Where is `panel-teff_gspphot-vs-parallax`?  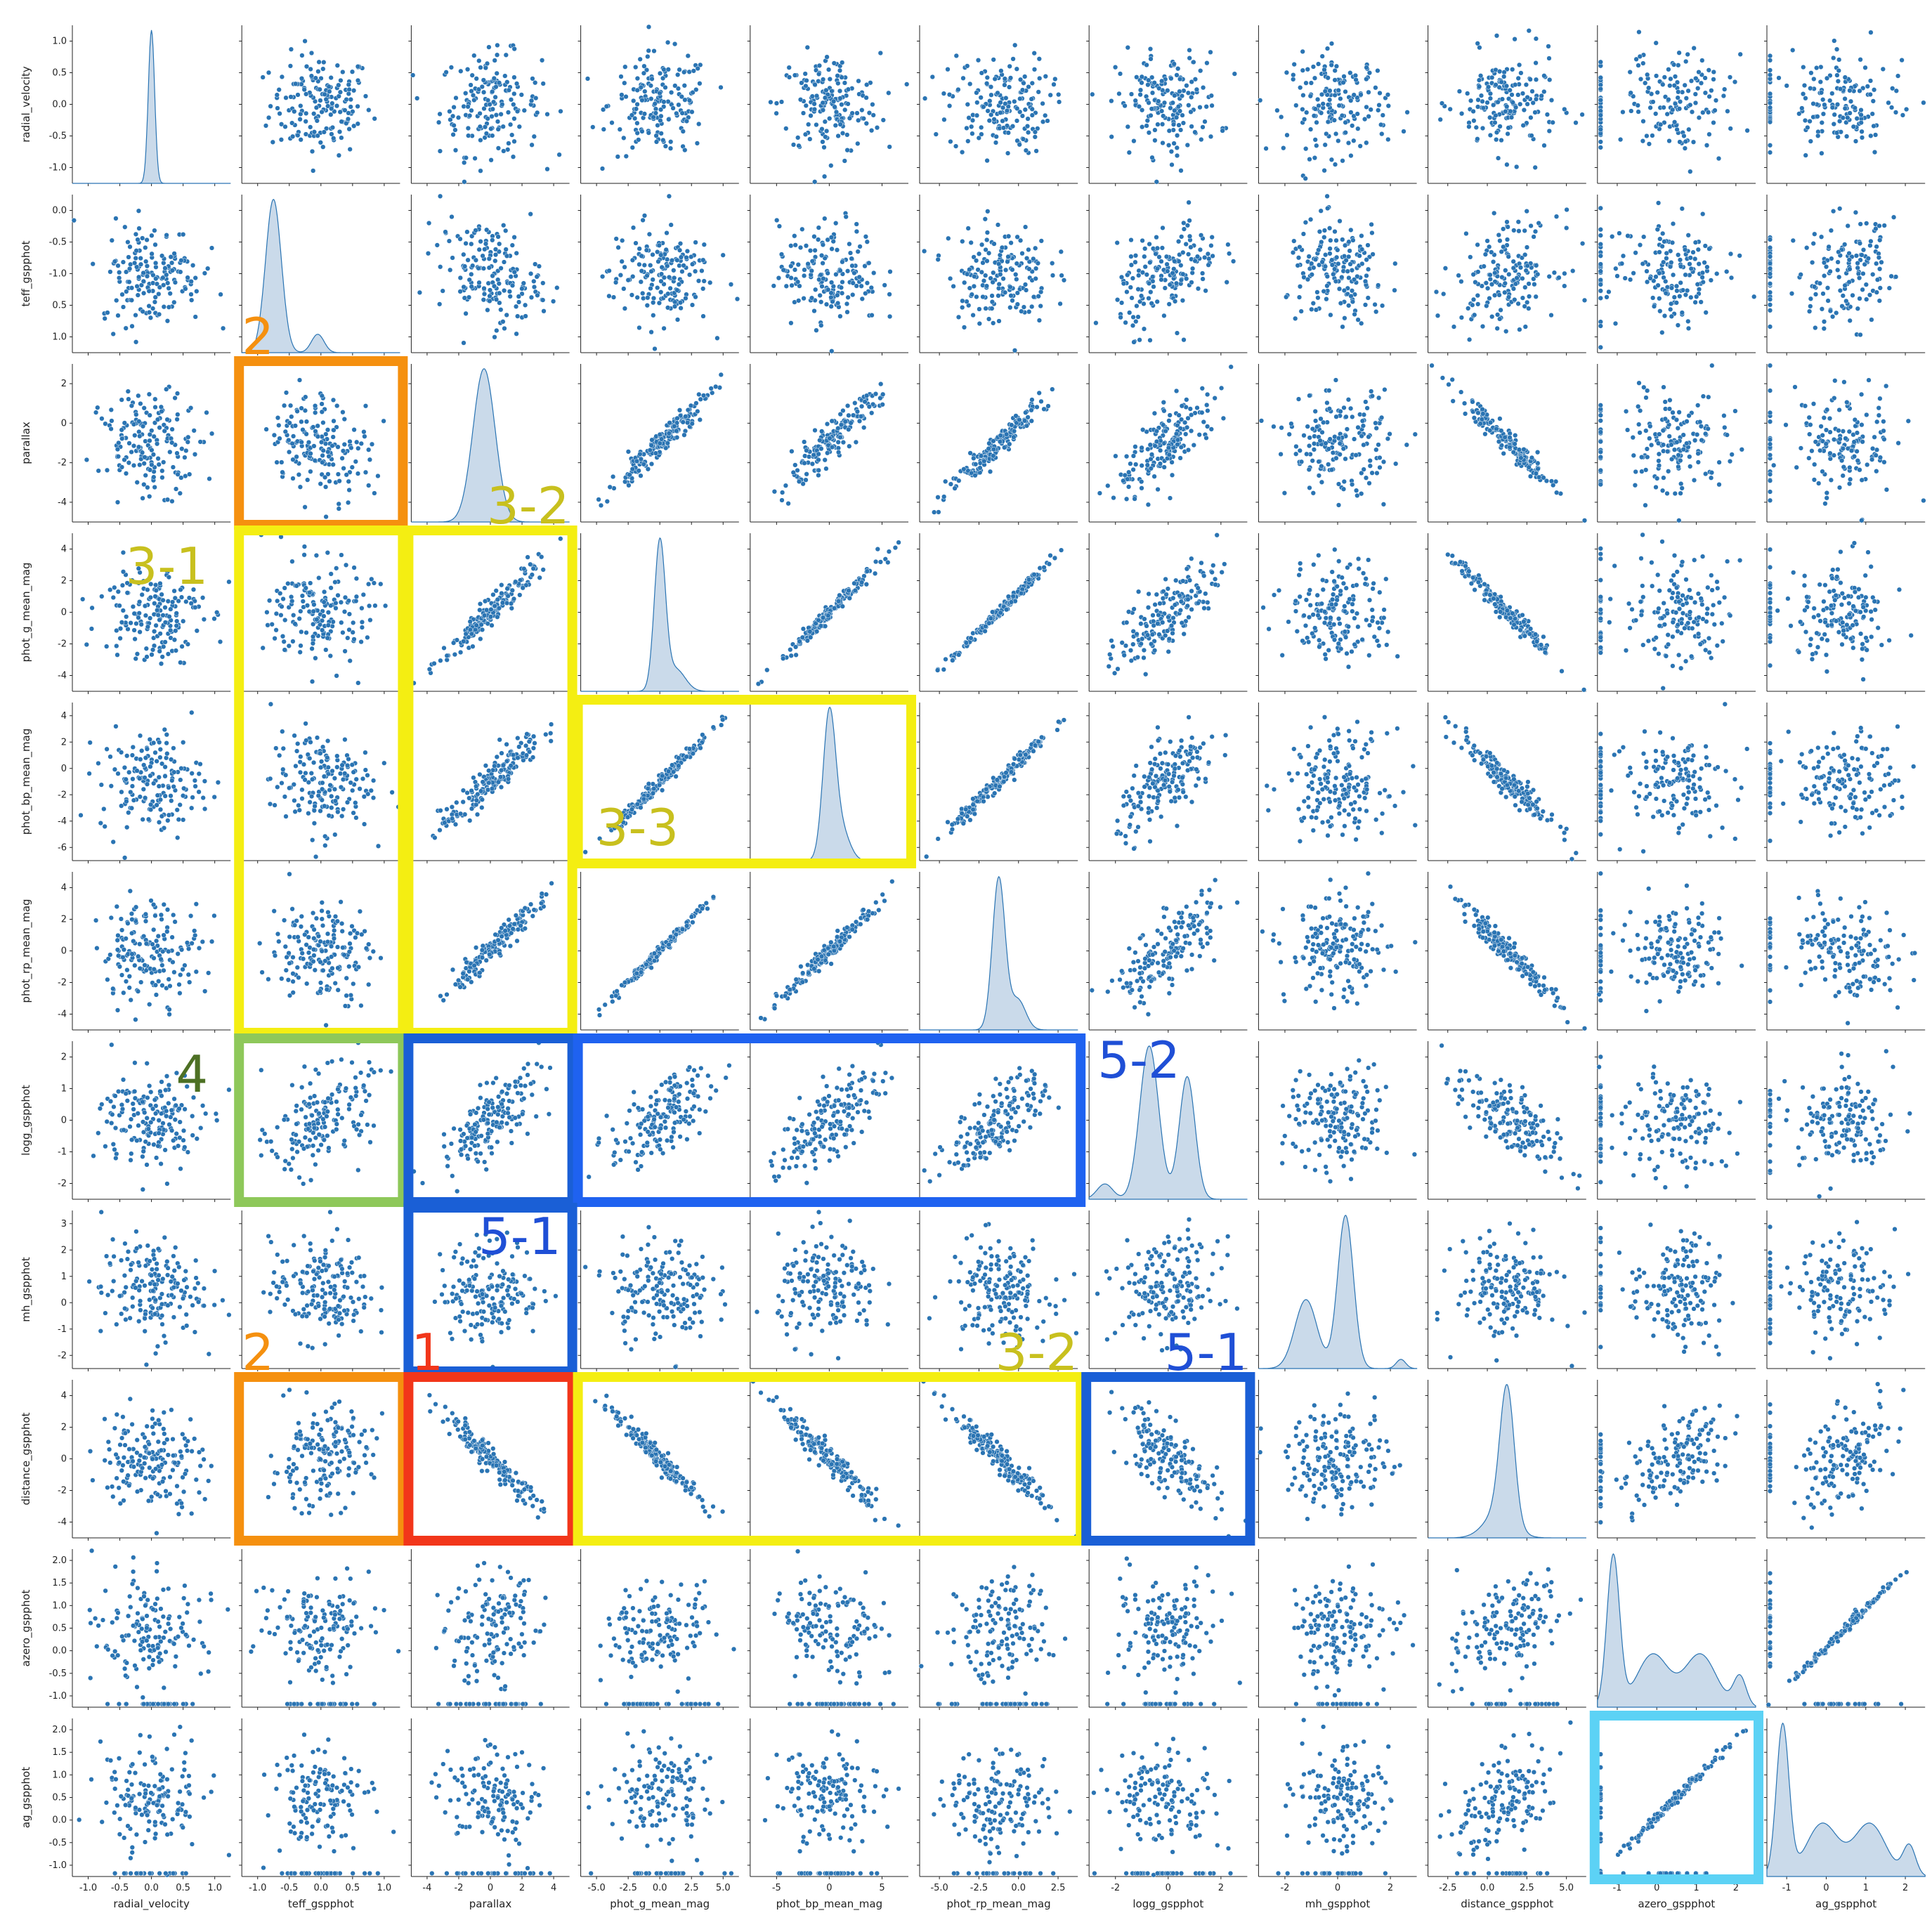 panel-teff_gspphot-vs-parallax is located at coordinates (489, 274).